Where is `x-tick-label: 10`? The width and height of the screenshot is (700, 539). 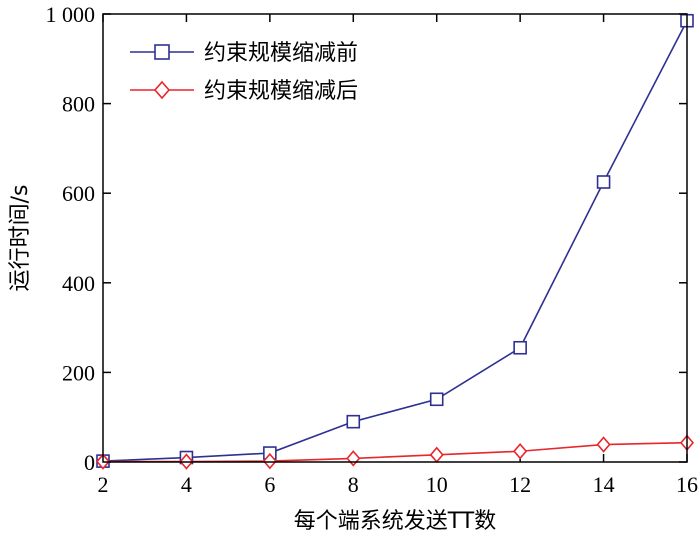
x-tick-label: 10 is located at coordinates (437, 484).